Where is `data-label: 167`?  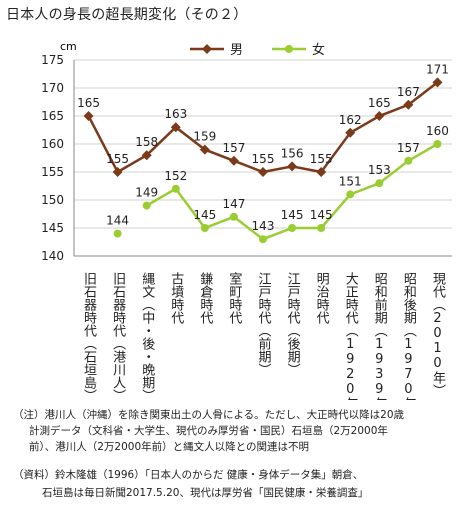
data-label: 167 is located at coordinates (408, 92).